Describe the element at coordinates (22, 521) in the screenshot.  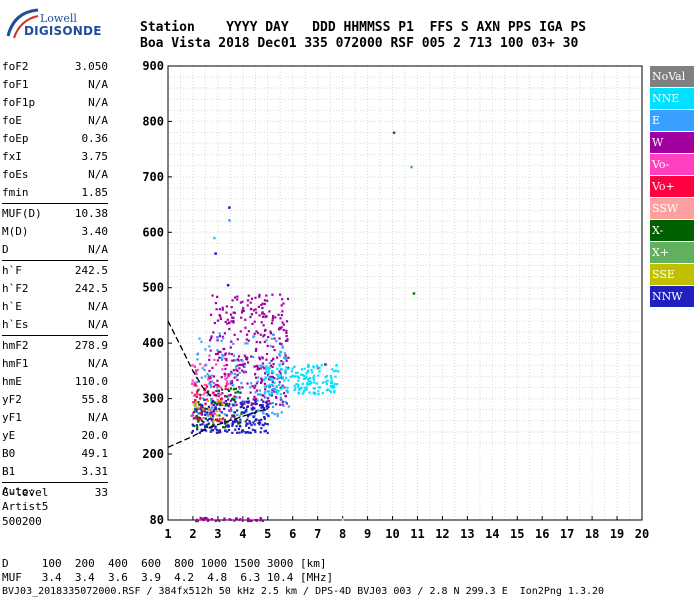
I see `auto-version: 500200` at that location.